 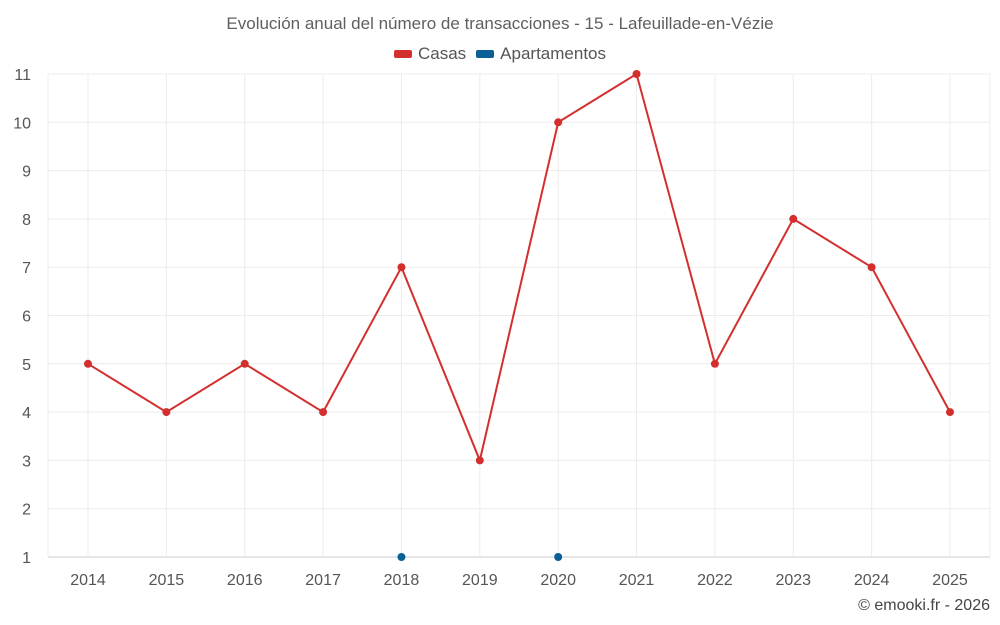 I want to click on x-tick-label: 2019, so click(x=480, y=580).